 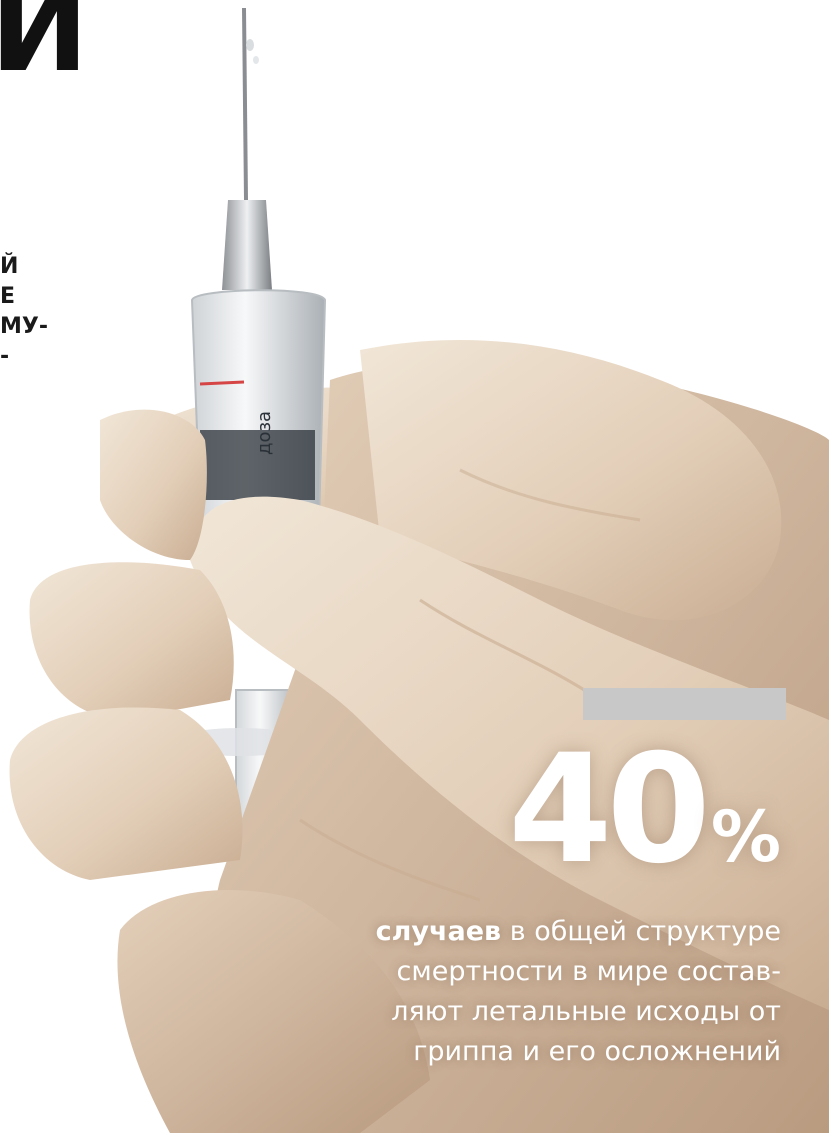 I want to click on stat-unit: %, so click(x=745, y=837).